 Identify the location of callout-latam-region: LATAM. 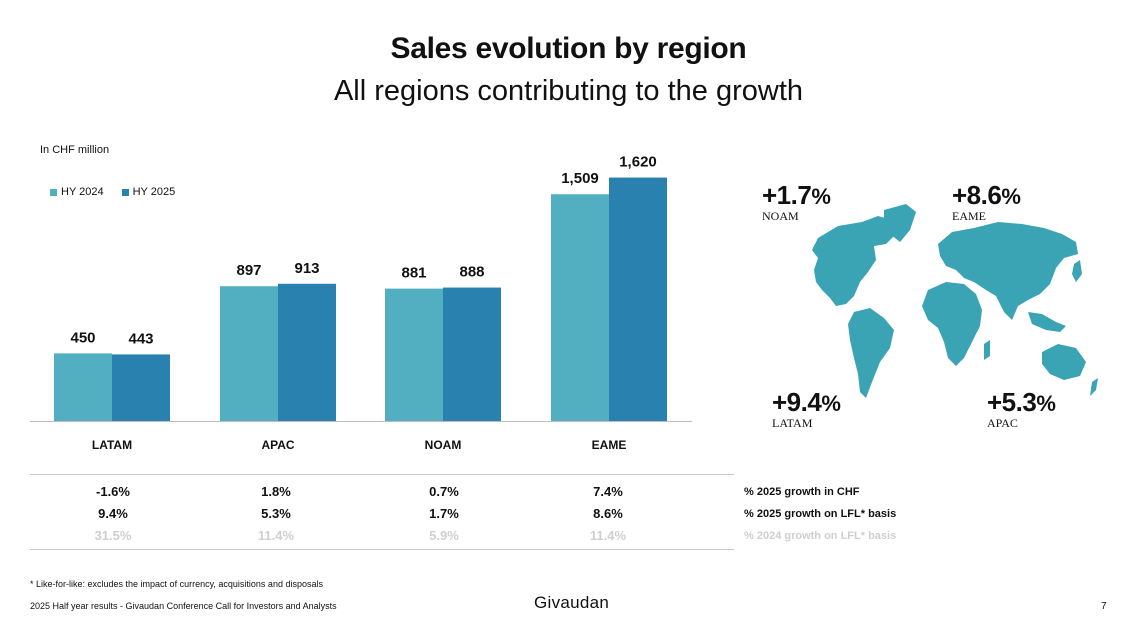
(792, 423).